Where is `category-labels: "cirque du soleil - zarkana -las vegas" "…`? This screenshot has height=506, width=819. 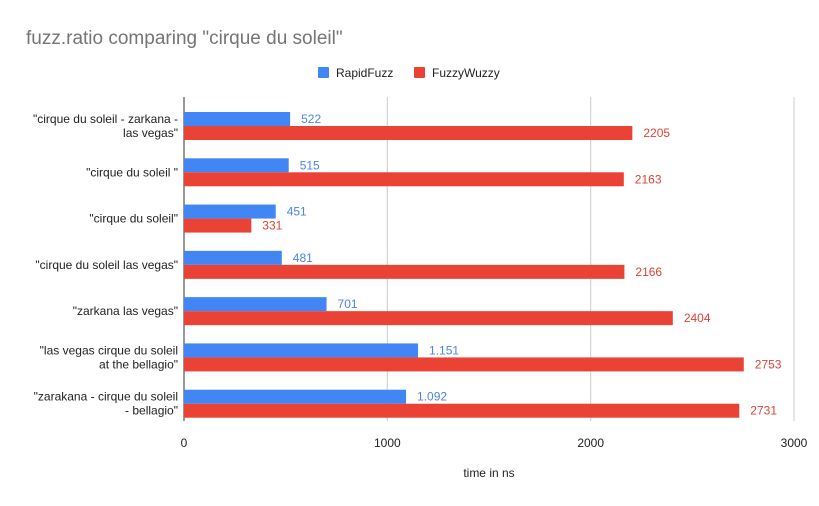
category-labels: "cirque du soleil - zarkana -las vegas" "… is located at coordinates (105, 265).